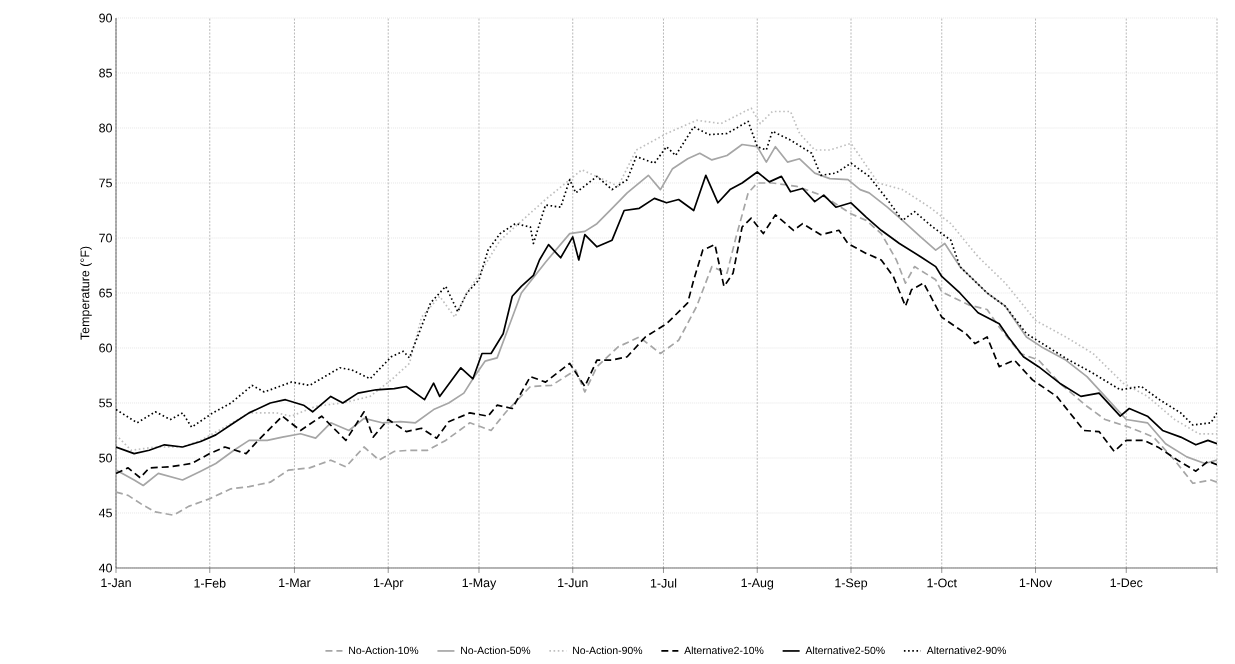 The height and width of the screenshot is (664, 1235). What do you see at coordinates (105, 18) in the screenshot?
I see `y-tick-label: 90` at bounding box center [105, 18].